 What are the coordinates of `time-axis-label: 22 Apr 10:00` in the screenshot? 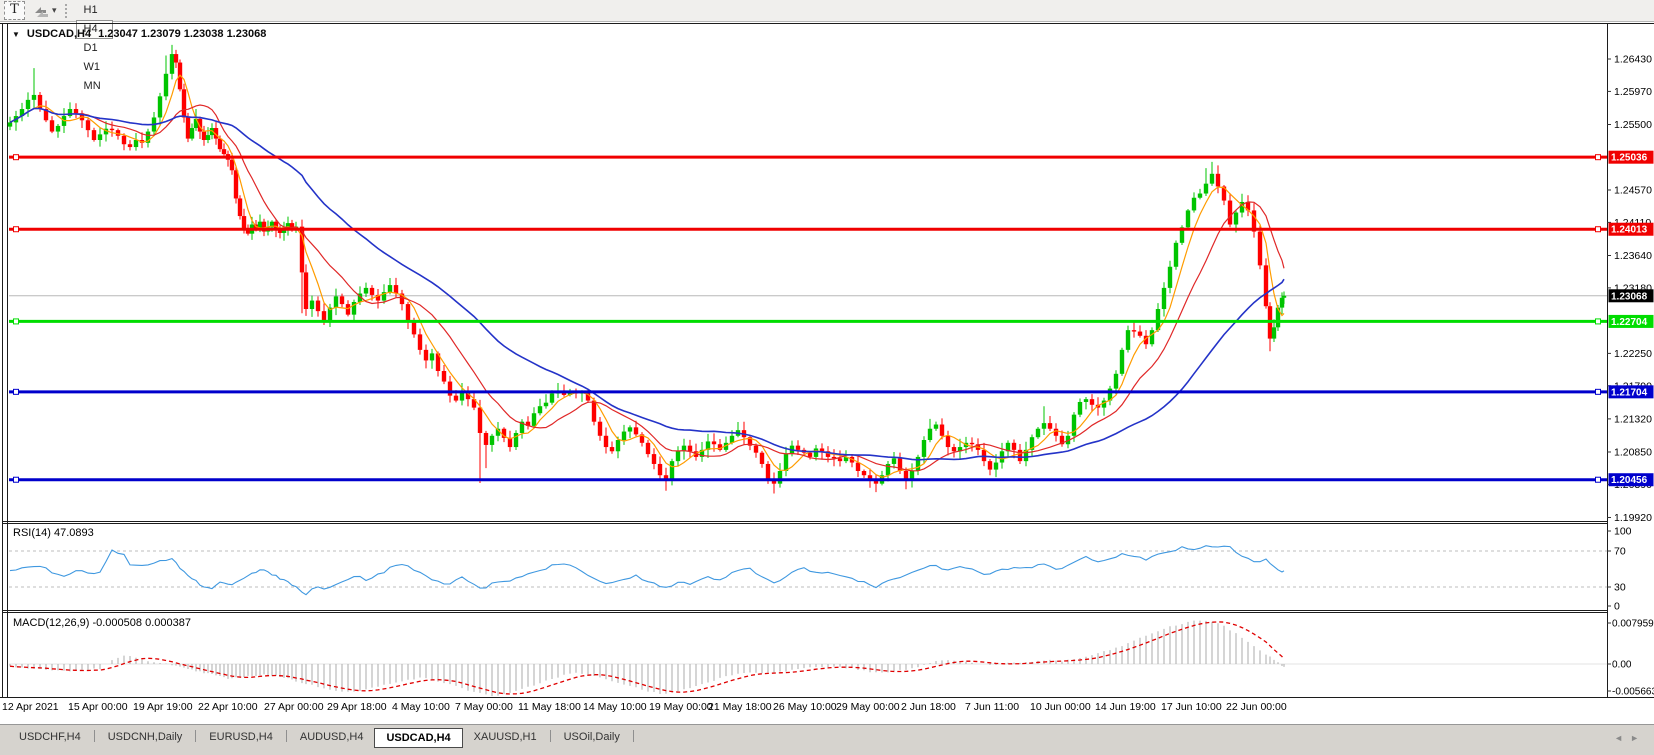 It's located at (228, 707).